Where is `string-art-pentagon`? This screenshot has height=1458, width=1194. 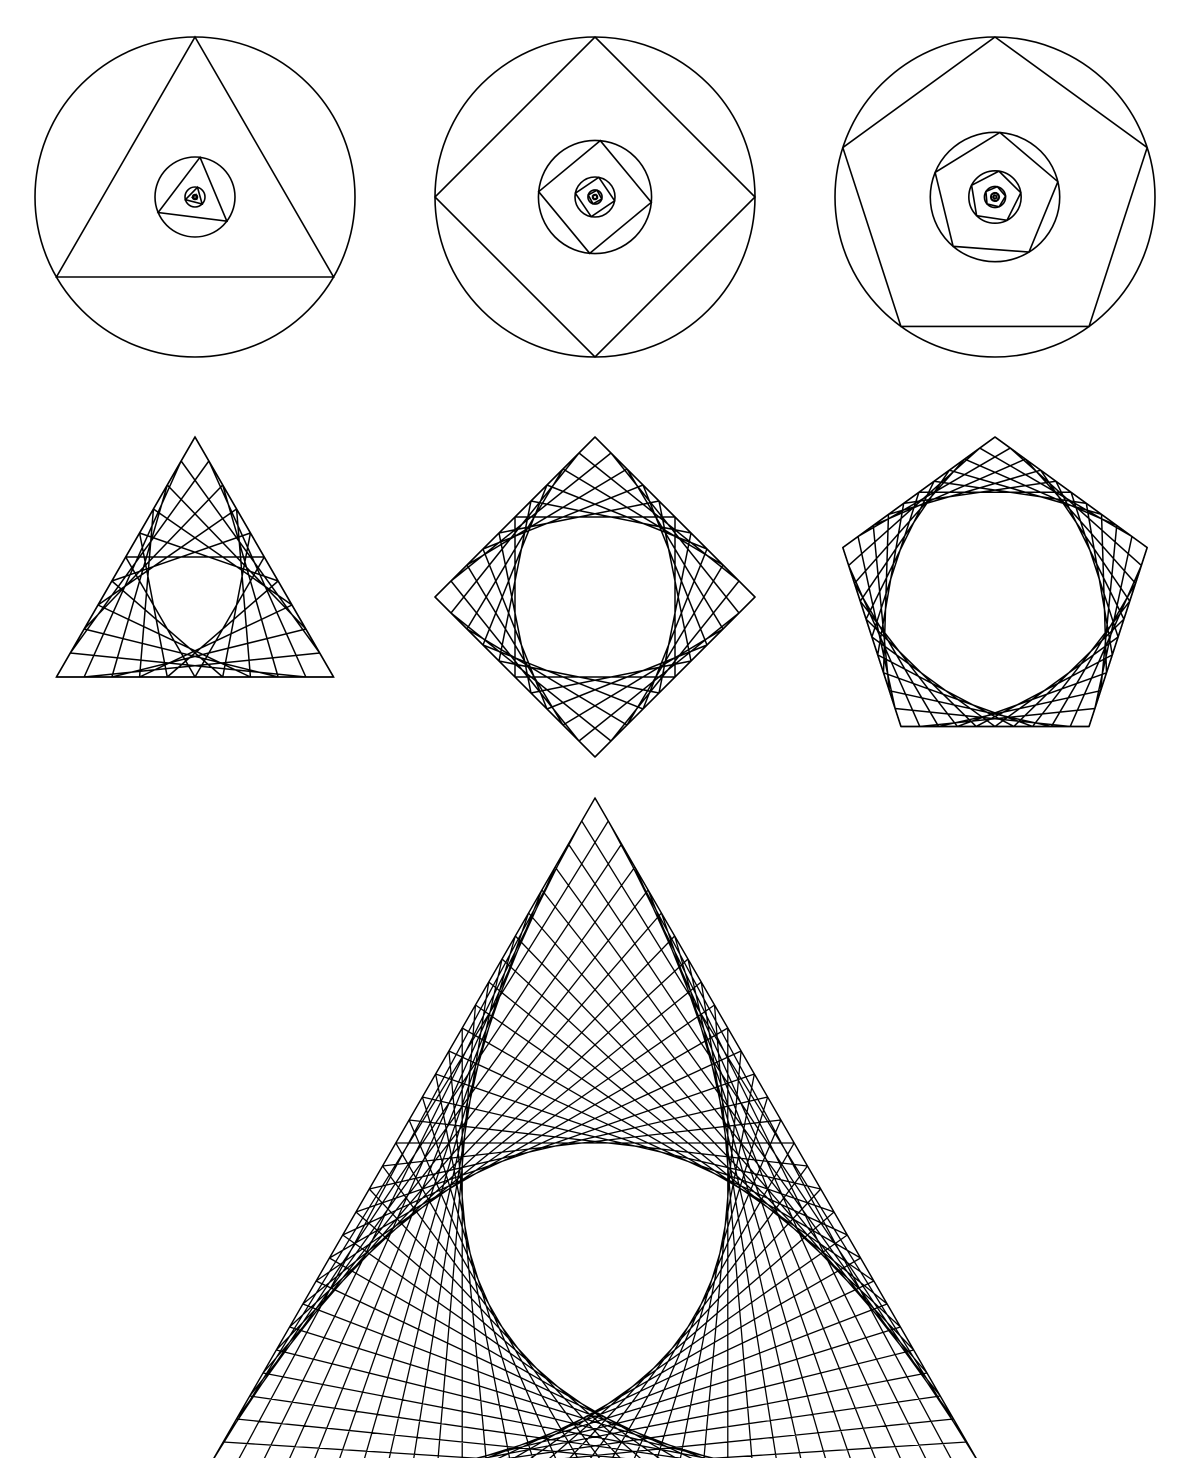 string-art-pentagon is located at coordinates (995, 582).